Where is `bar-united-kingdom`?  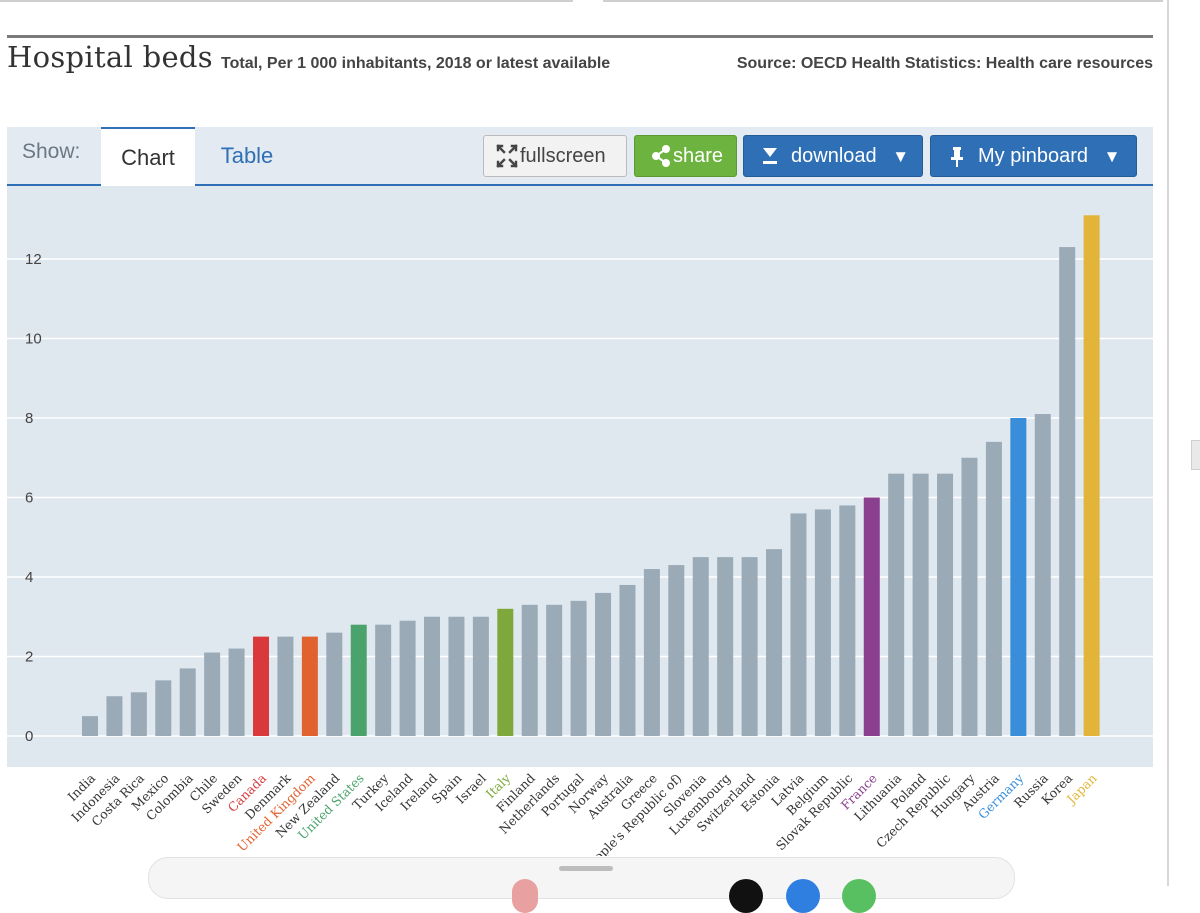
bar-united-kingdom is located at coordinates (309, 686).